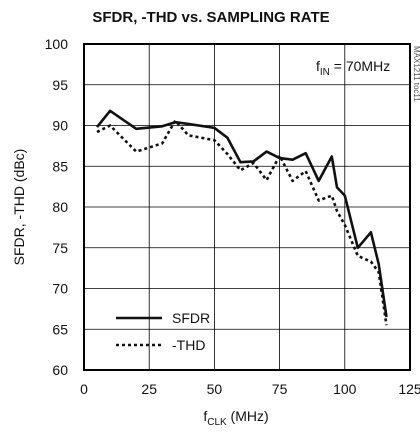  I want to click on annotation-sub: IN, so click(325, 72).